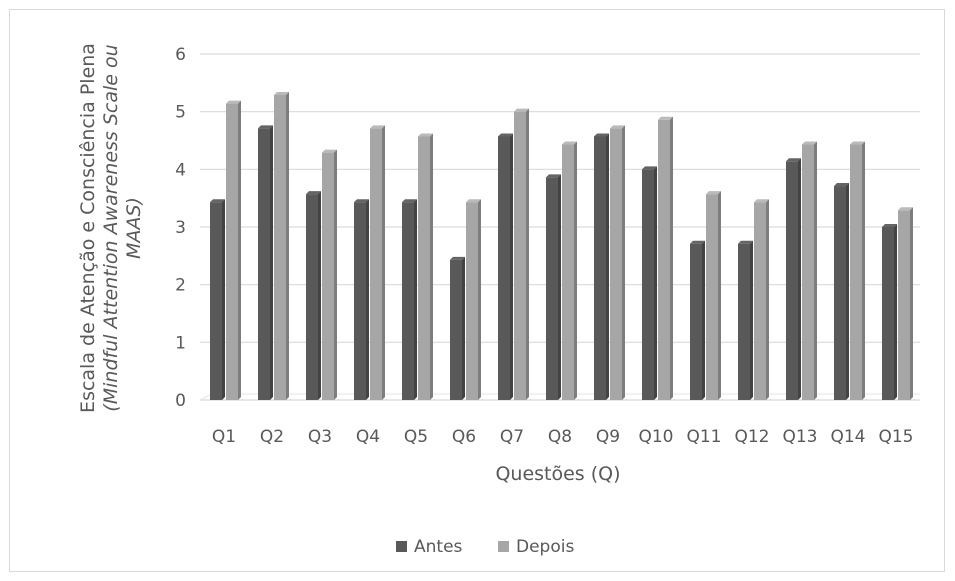  What do you see at coordinates (457, 328) in the screenshot?
I see `bar-antes-q6` at bounding box center [457, 328].